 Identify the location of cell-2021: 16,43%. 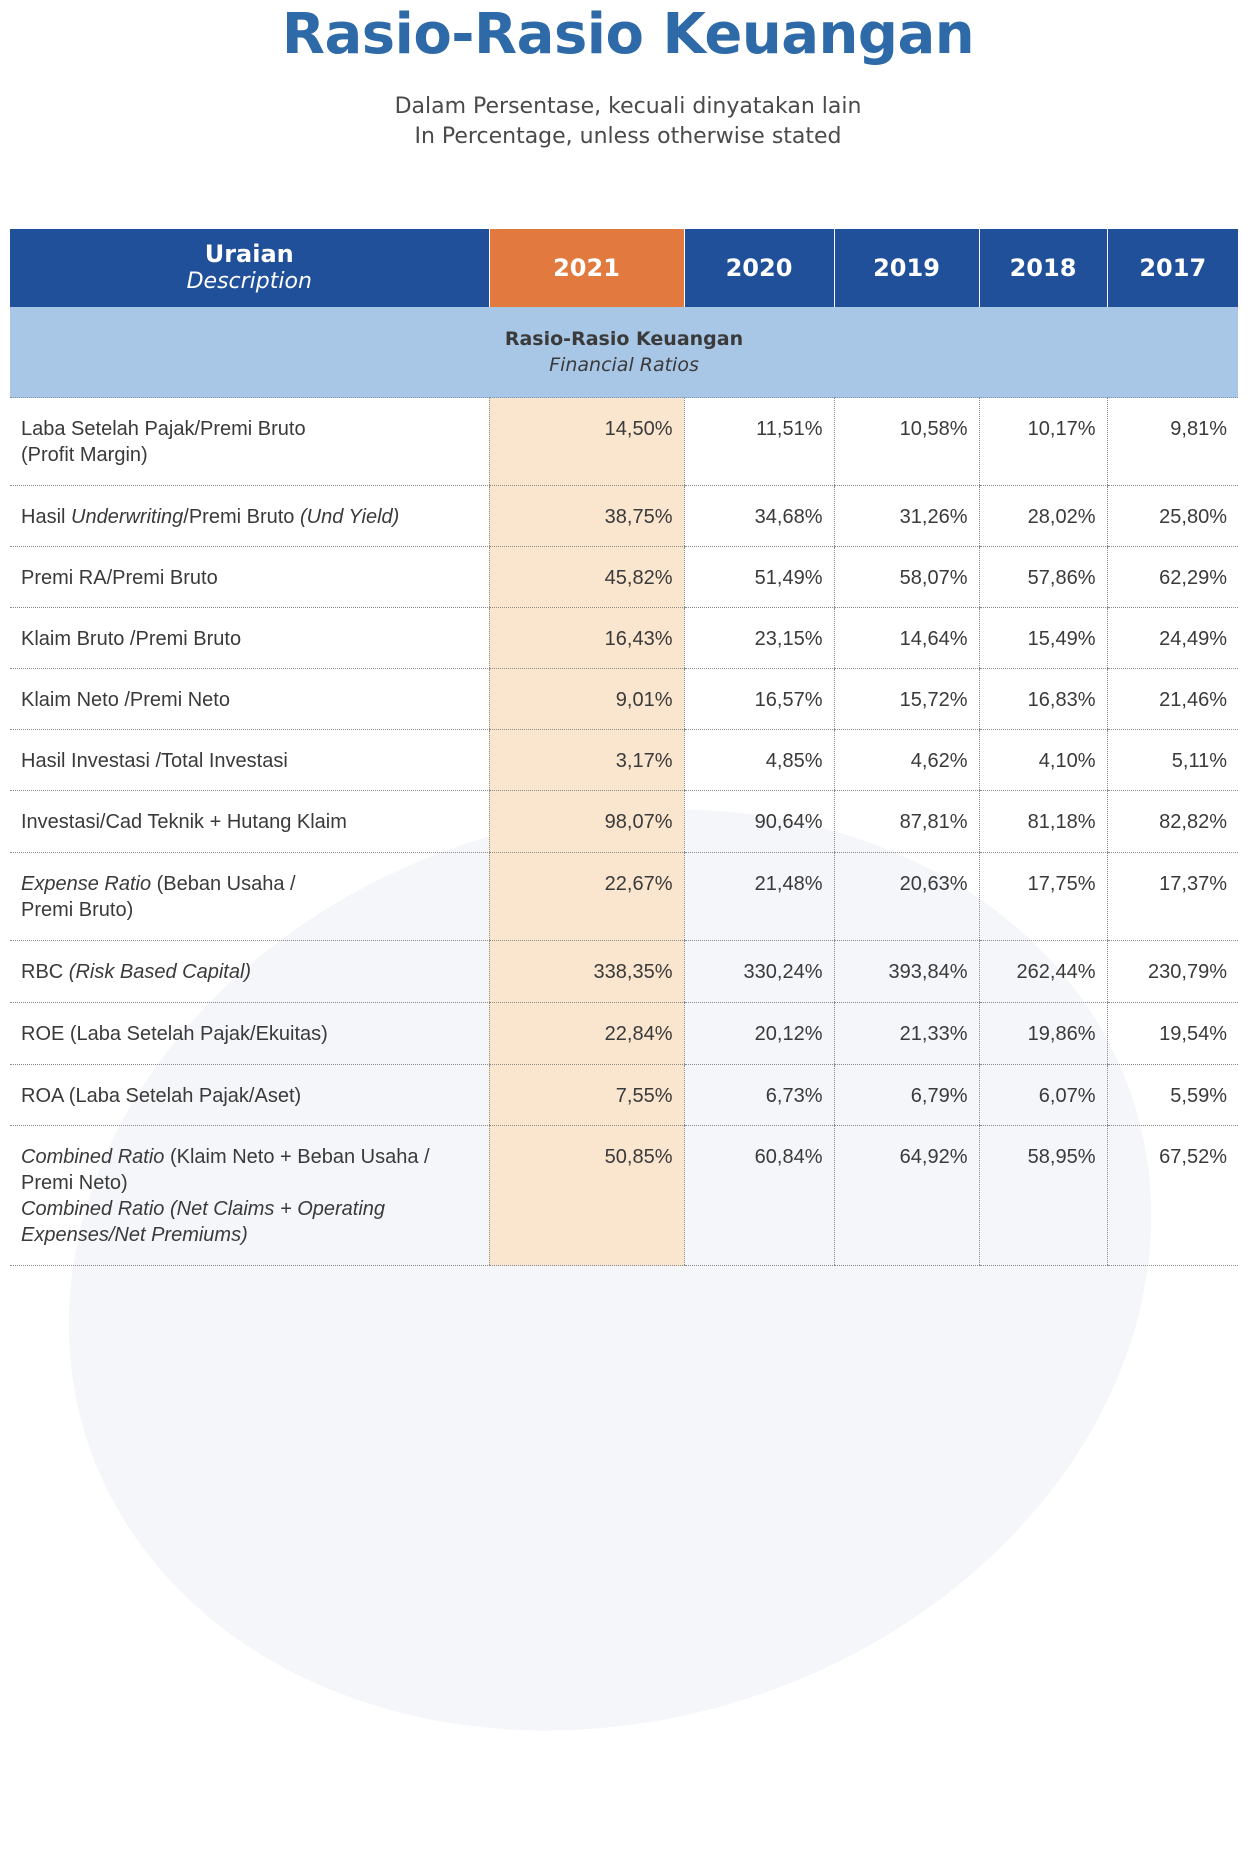
(586, 638).